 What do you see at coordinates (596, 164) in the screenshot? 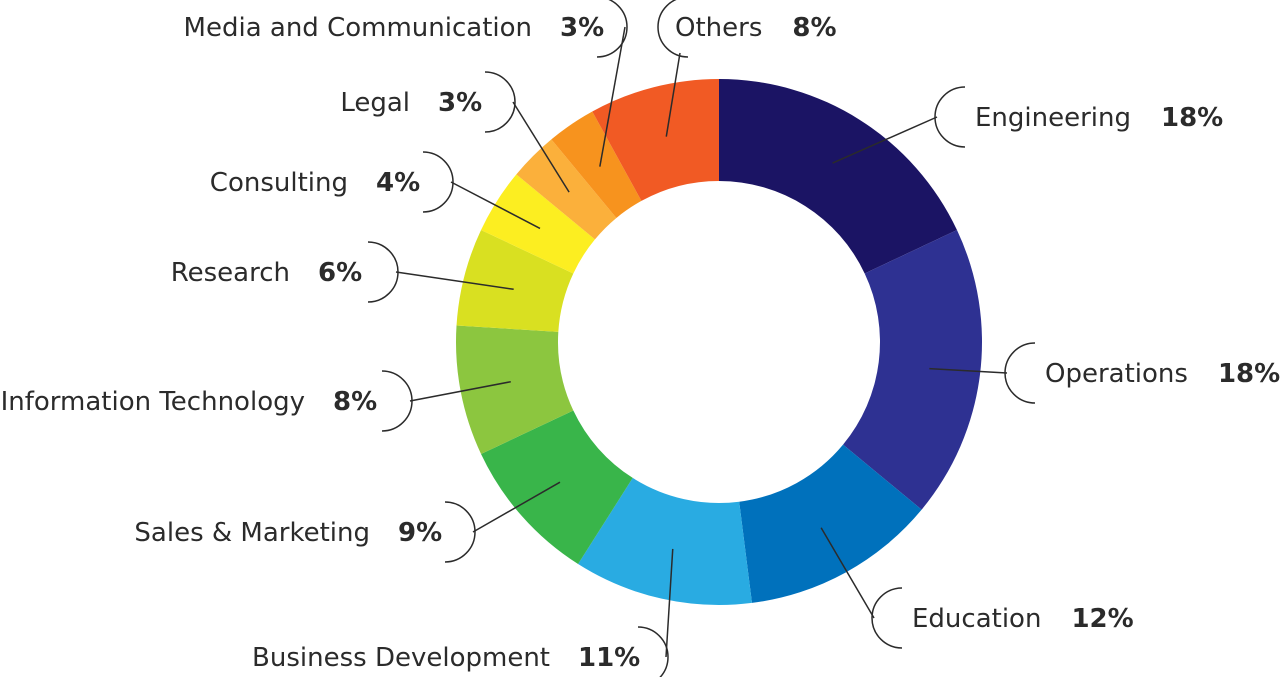
I see `slice-media-and-communication` at bounding box center [596, 164].